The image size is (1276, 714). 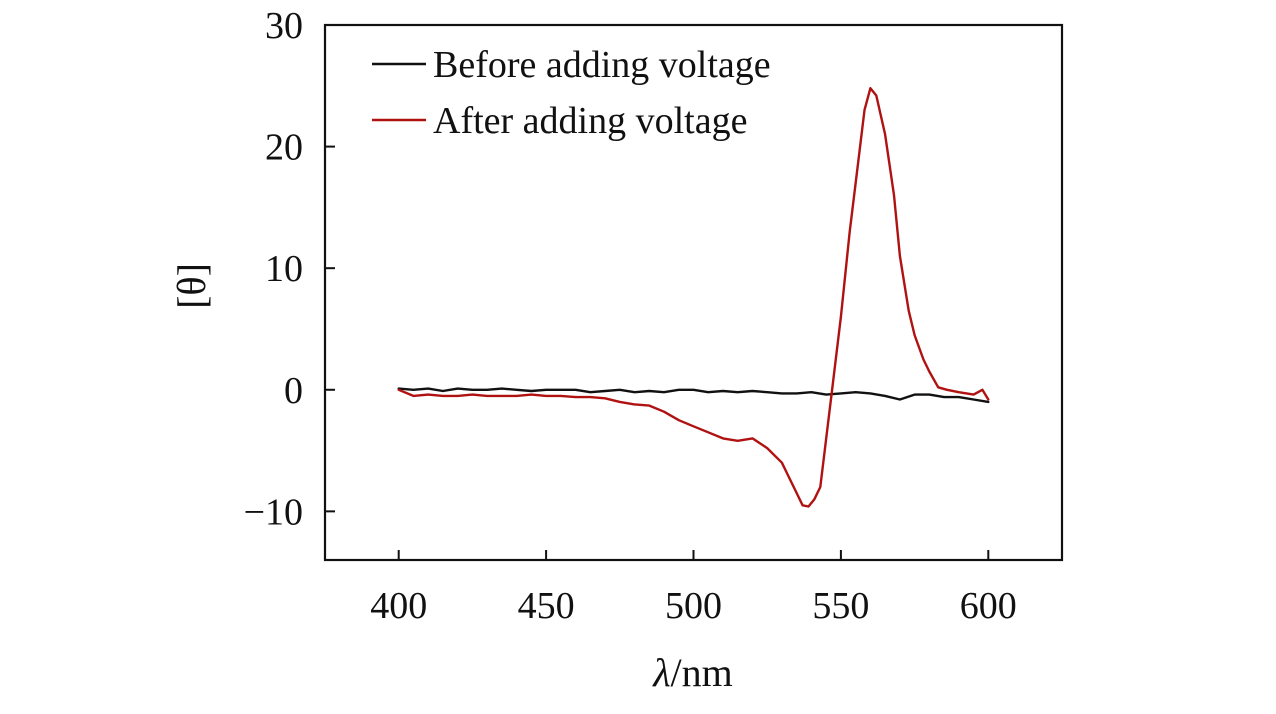 I want to click on x-tick-label: 550, so click(x=840, y=606).